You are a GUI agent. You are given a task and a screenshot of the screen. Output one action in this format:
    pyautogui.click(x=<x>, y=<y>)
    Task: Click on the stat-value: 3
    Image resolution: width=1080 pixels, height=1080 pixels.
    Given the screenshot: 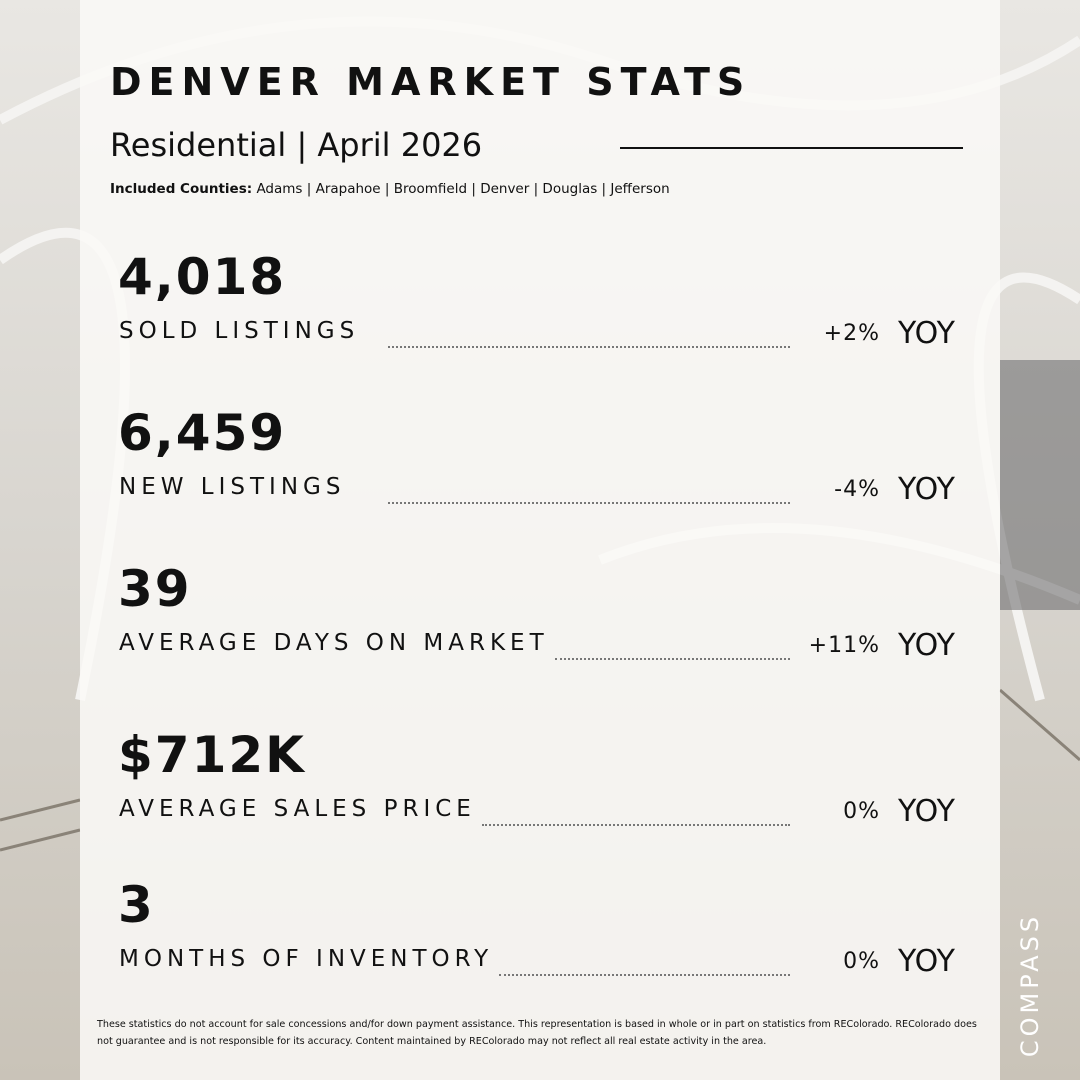 What is the action you would take?
    pyautogui.click(x=136, y=905)
    